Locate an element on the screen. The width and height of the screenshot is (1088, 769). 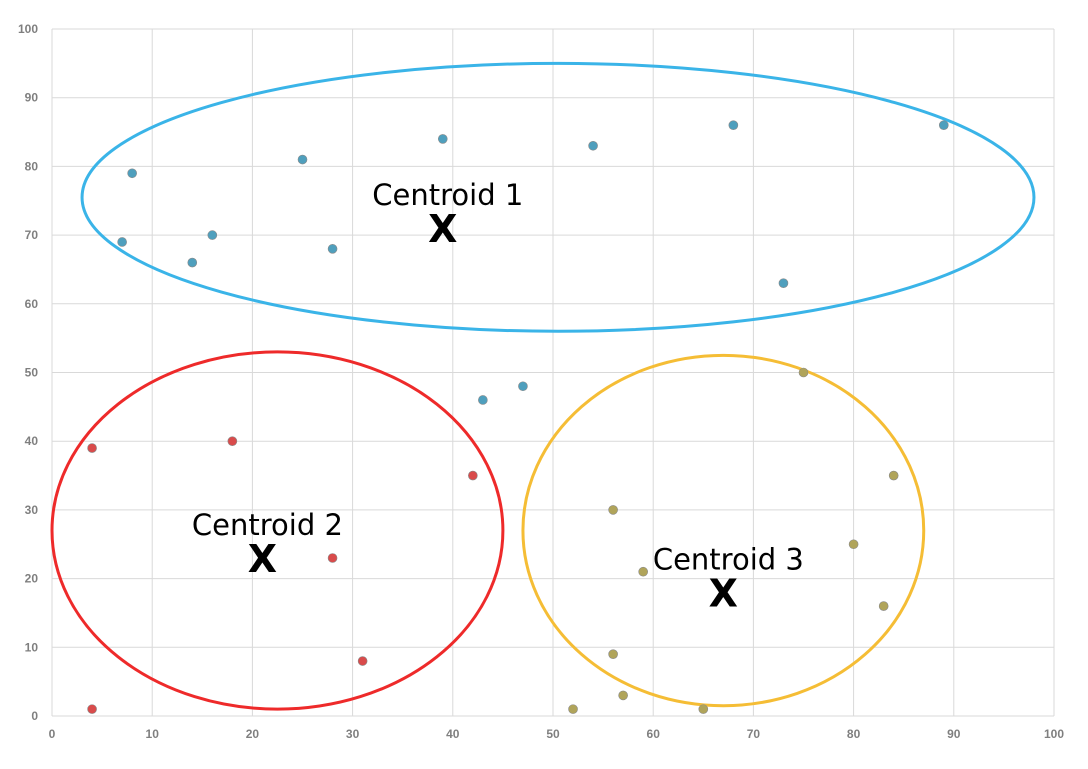
centroid-3-marker: X is located at coordinates (723, 593).